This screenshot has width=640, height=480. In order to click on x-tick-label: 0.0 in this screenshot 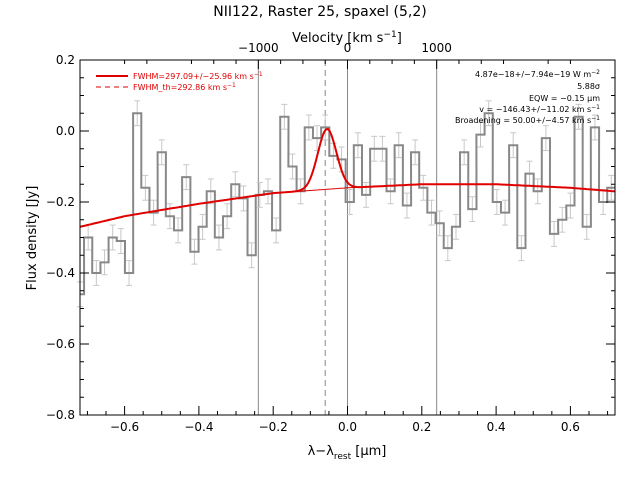, I will do `click(347, 427)`.